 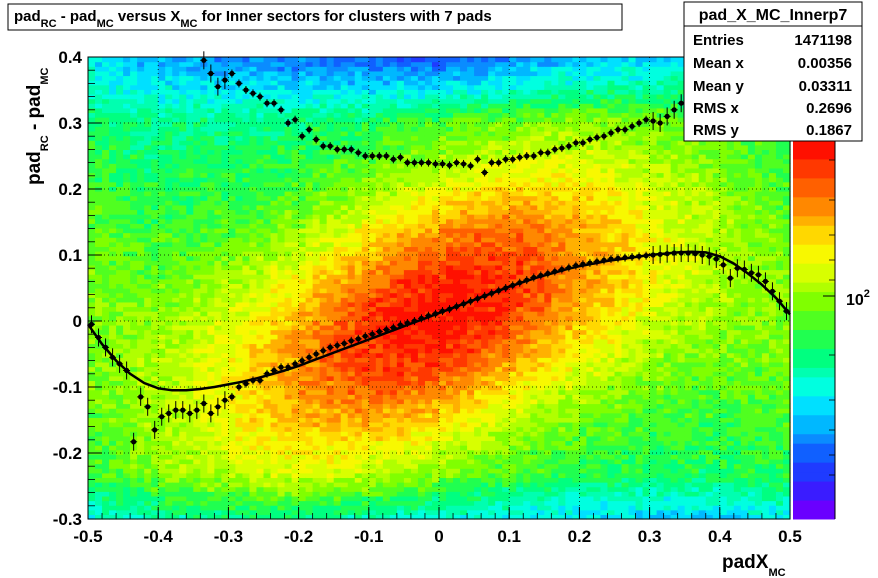 I want to click on y-axis-label-part-2: - pad, so click(x=34, y=110).